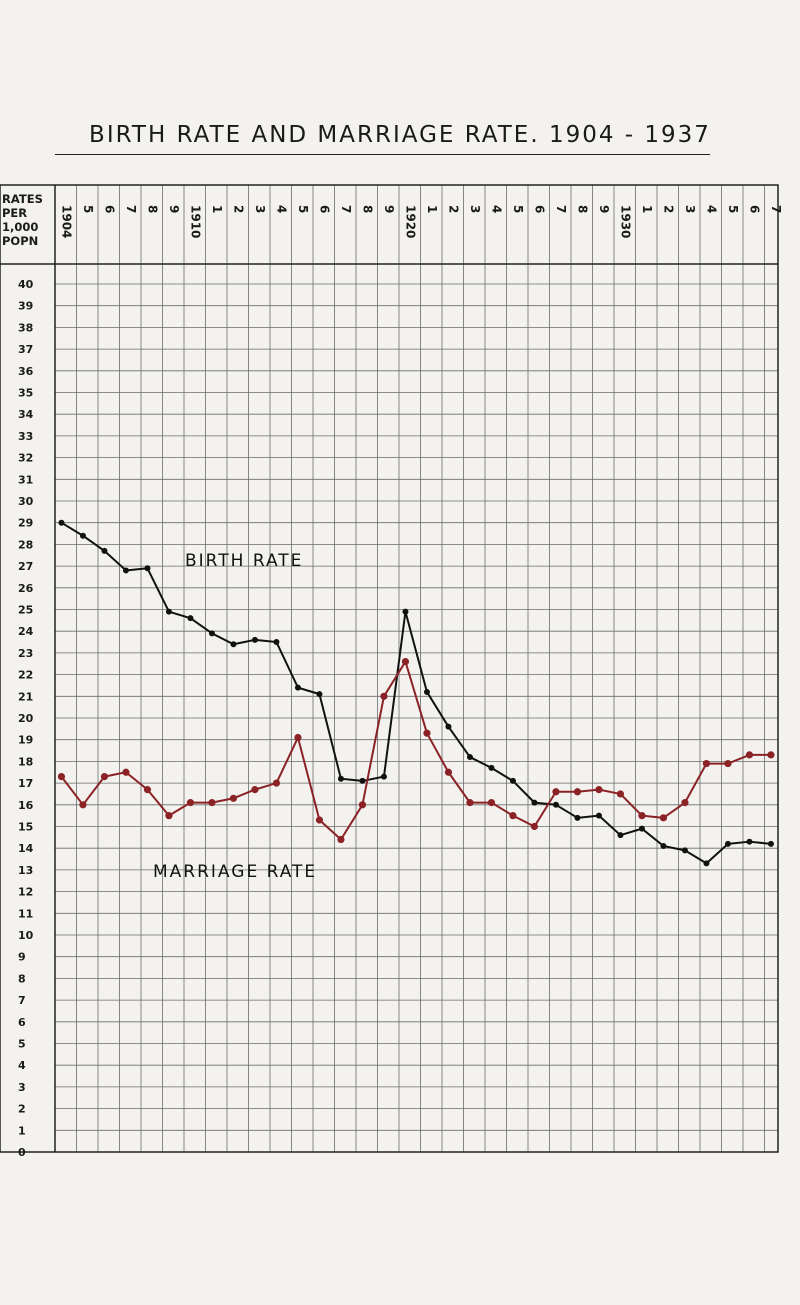 Image resolution: width=800 pixels, height=1305 pixels. I want to click on y-tick-label: 22, so click(25, 675).